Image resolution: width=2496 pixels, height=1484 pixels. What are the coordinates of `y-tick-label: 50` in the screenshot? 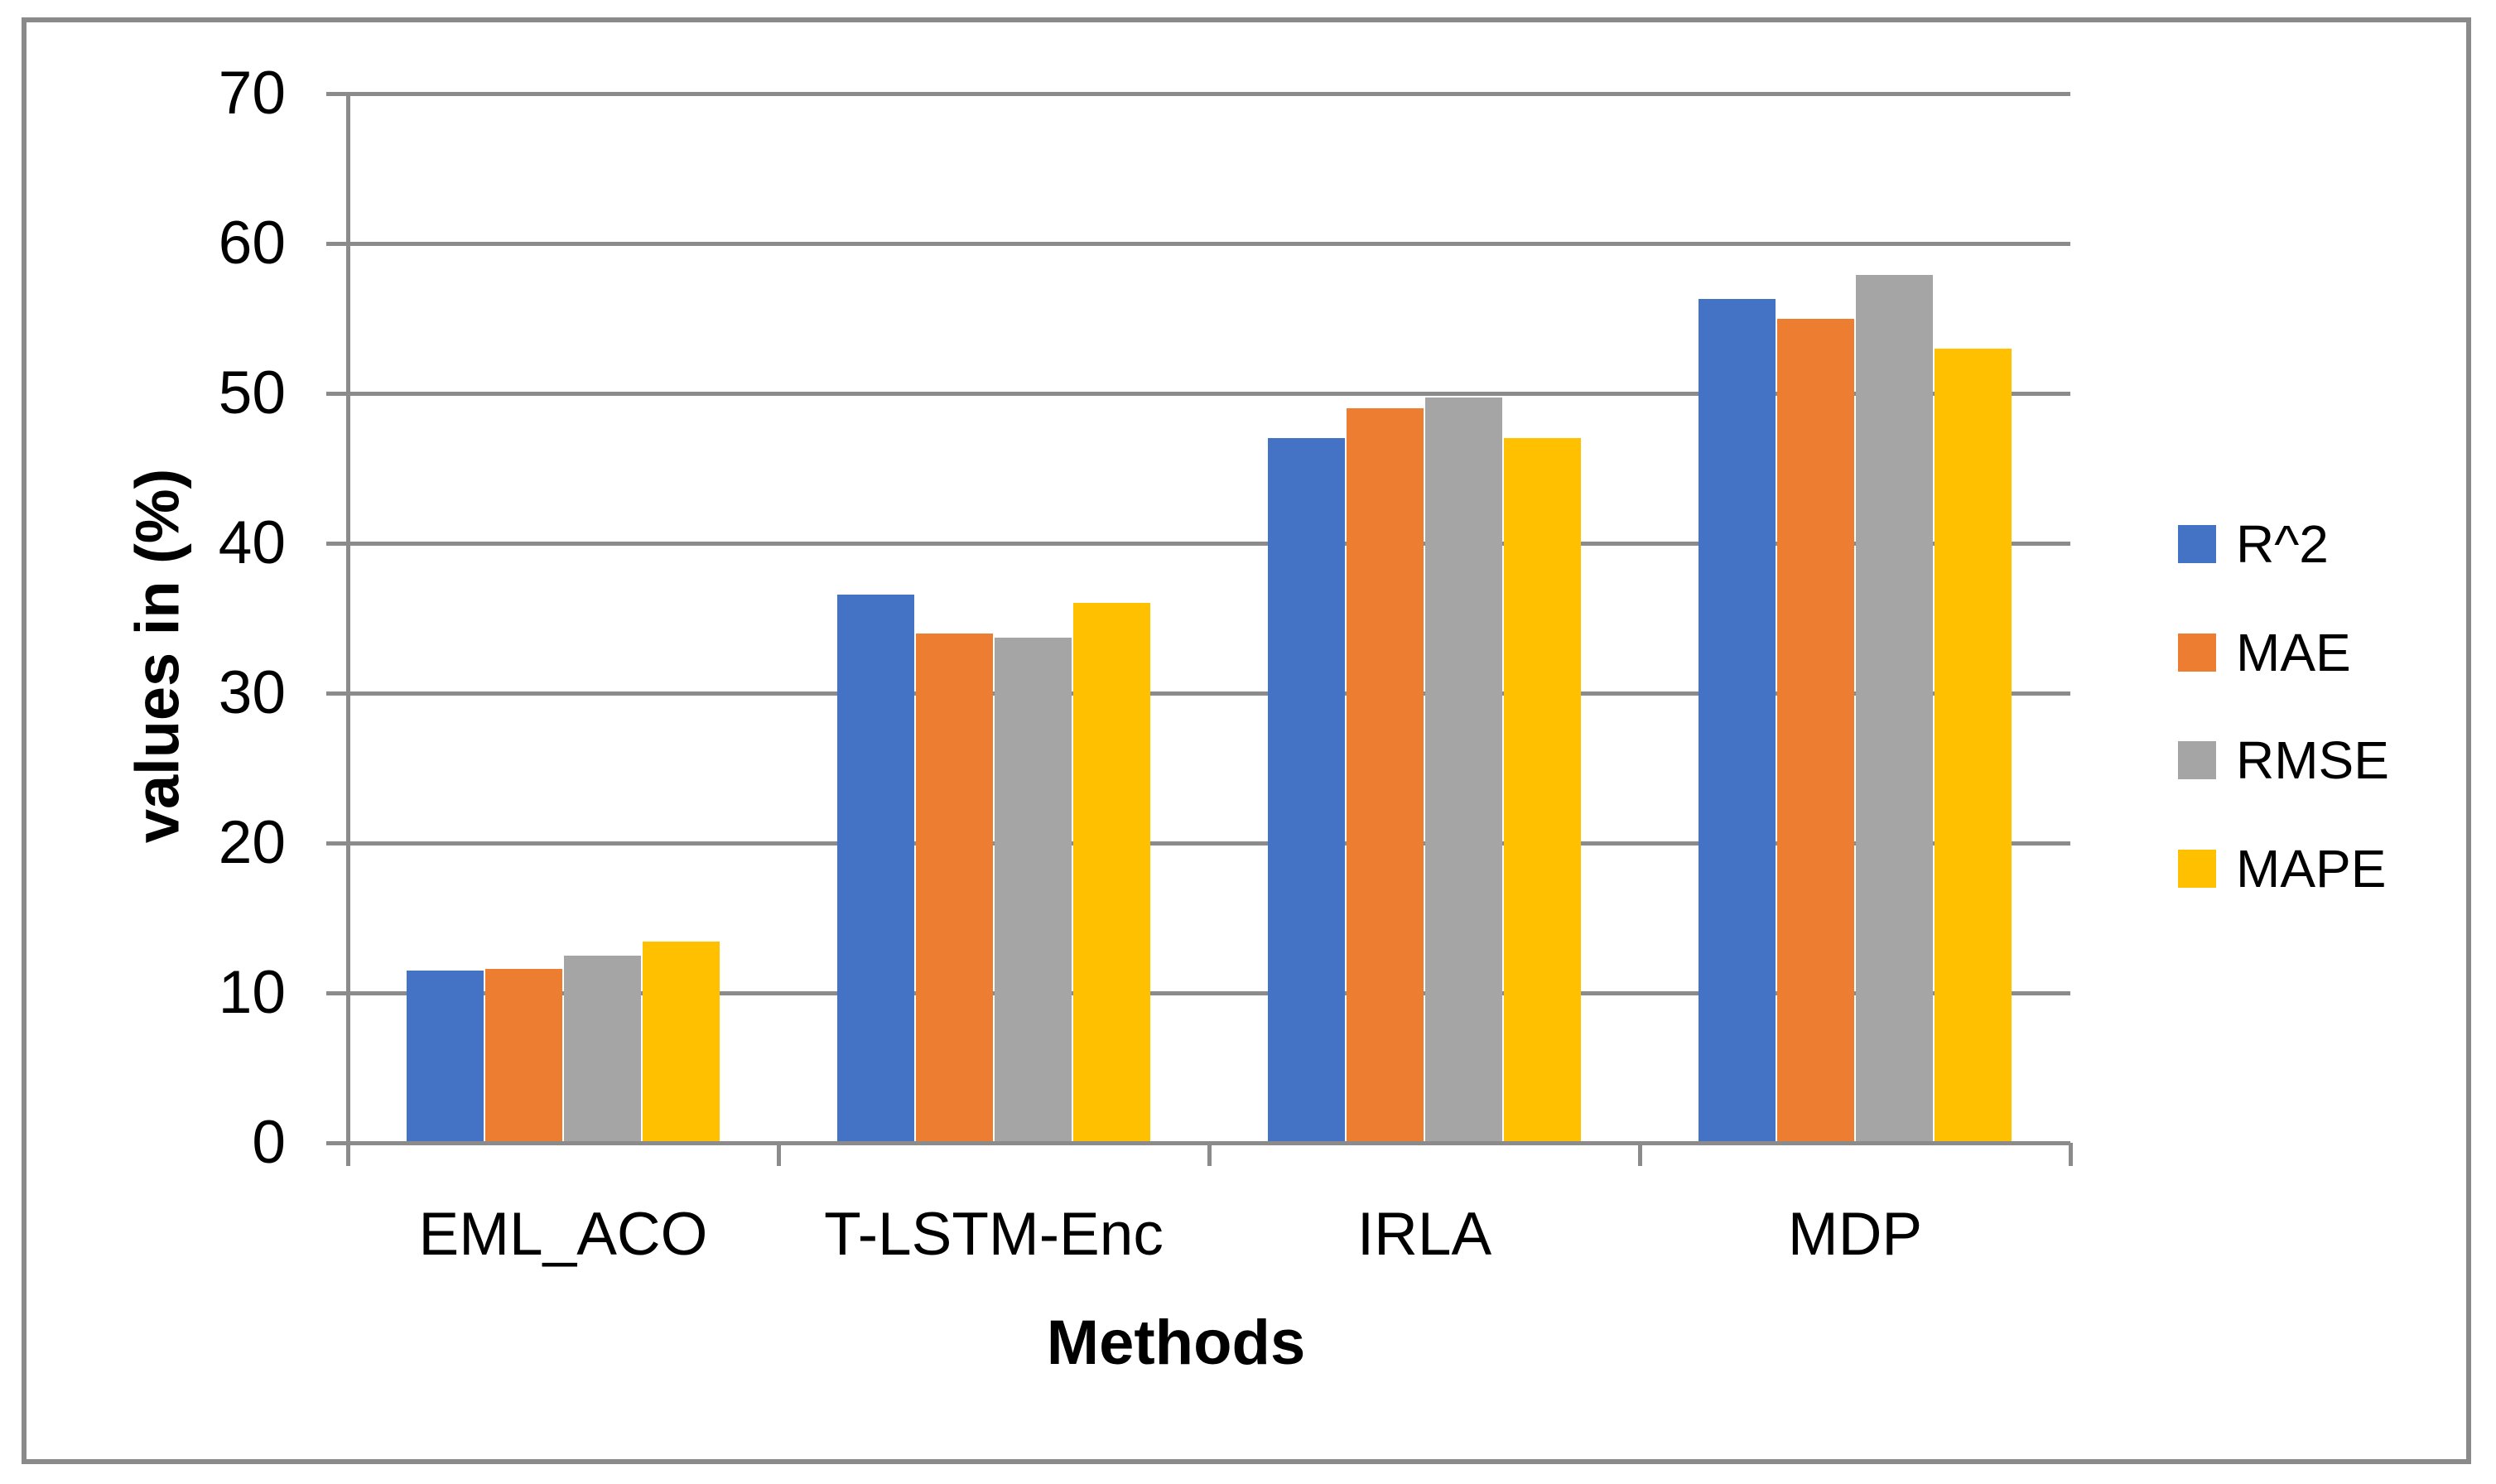 It's located at (252, 392).